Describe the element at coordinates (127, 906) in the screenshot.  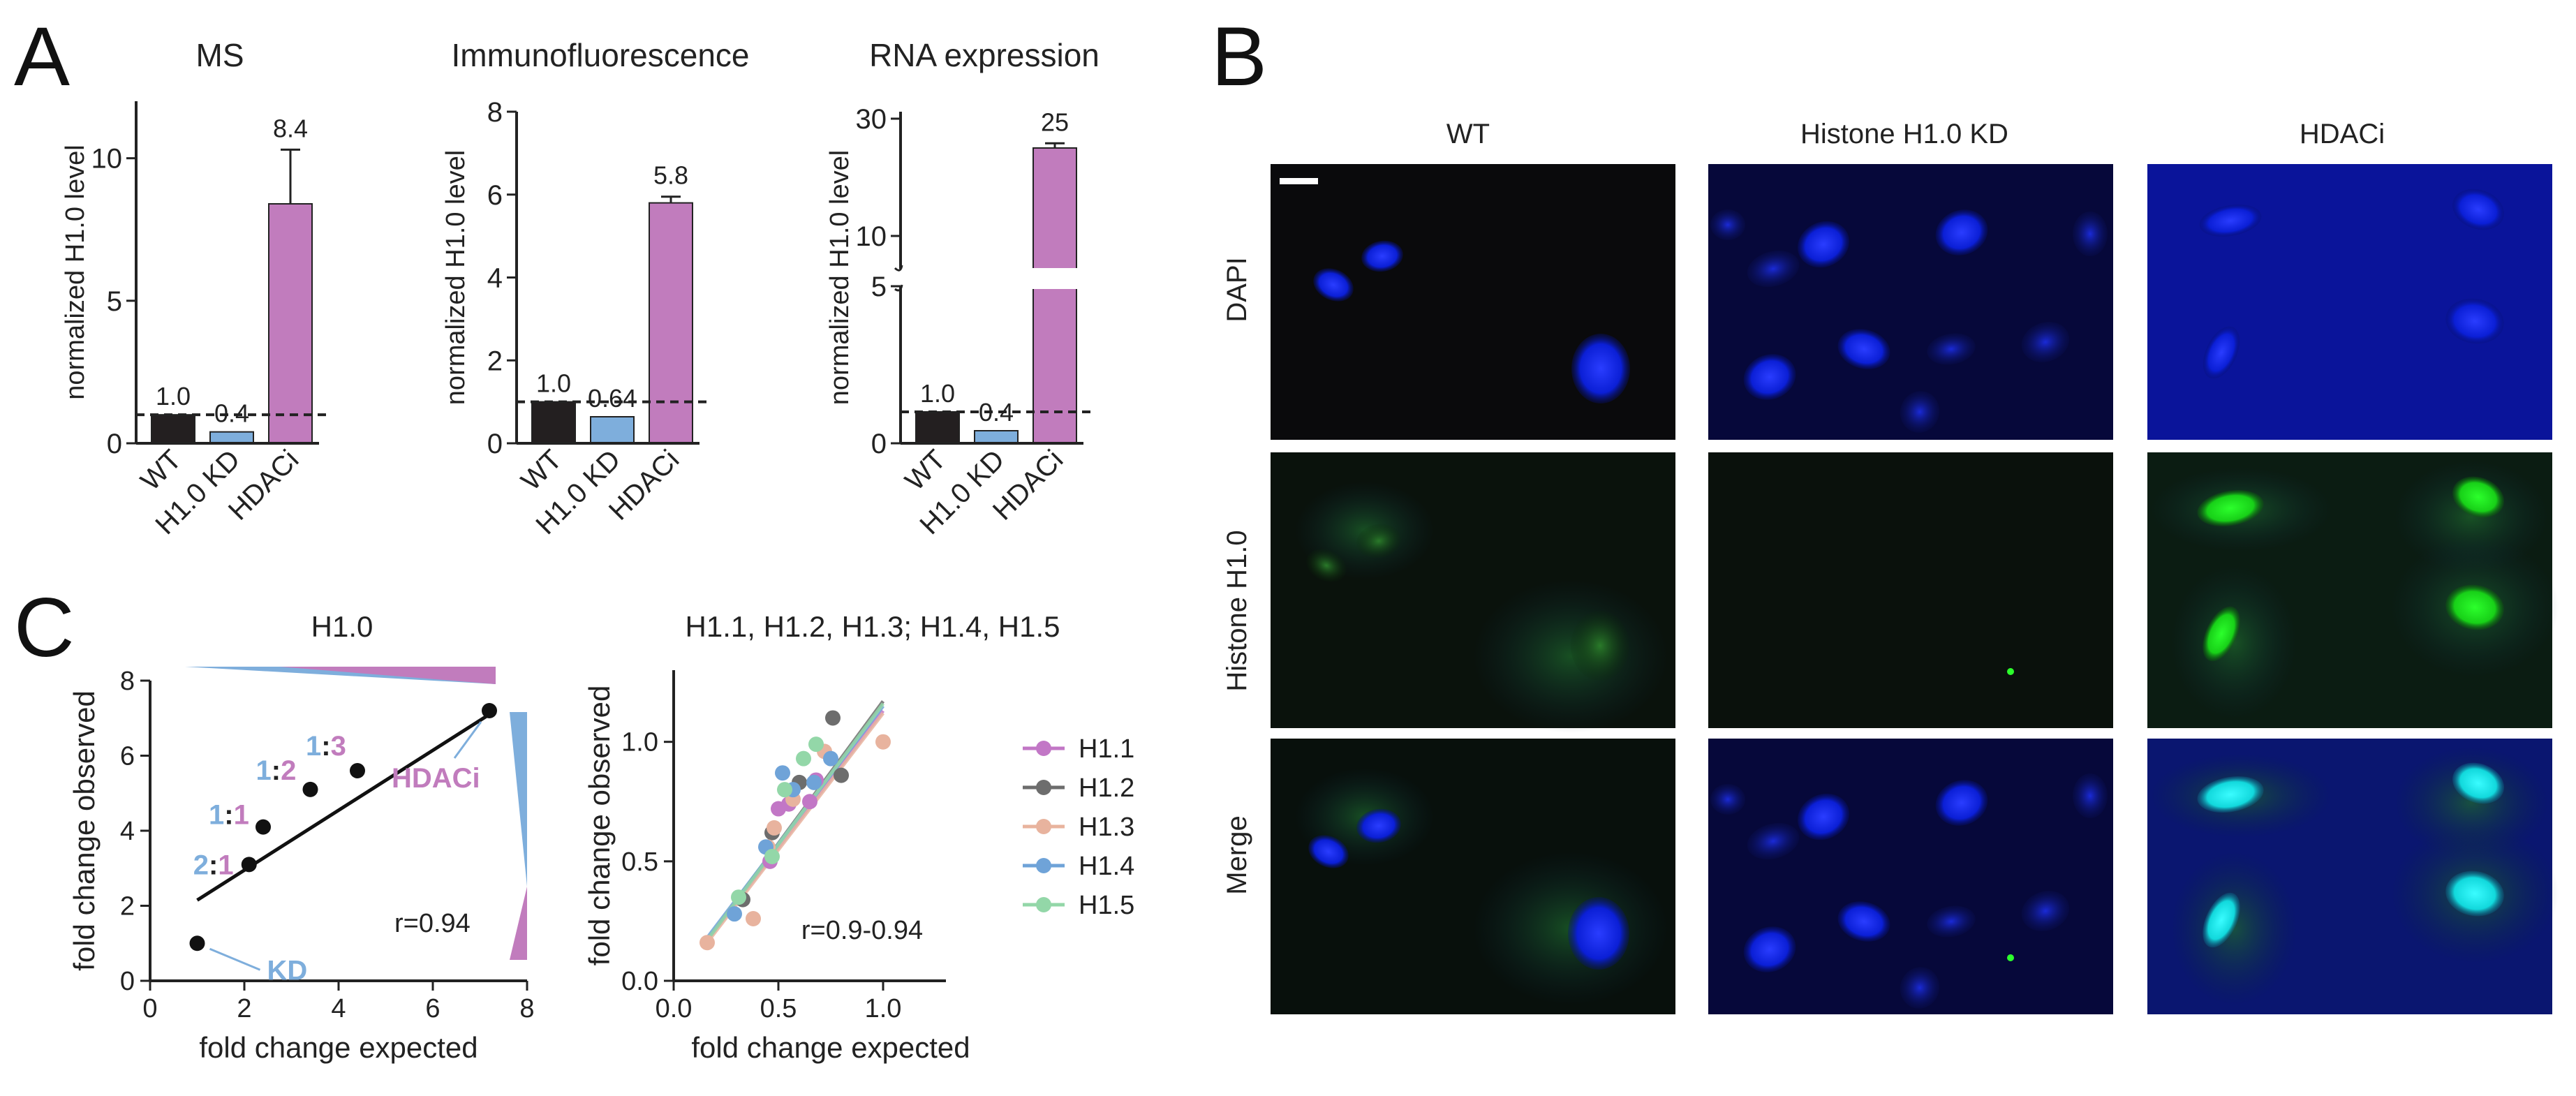
I see `y-tick-label: 2` at that location.